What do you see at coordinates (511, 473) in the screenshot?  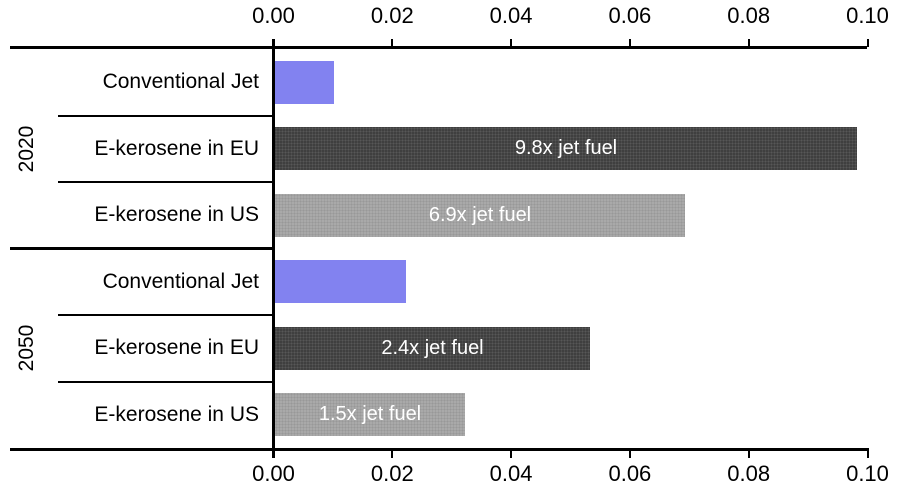 I see `x-axis-bottom-tick-label: 0.04` at bounding box center [511, 473].